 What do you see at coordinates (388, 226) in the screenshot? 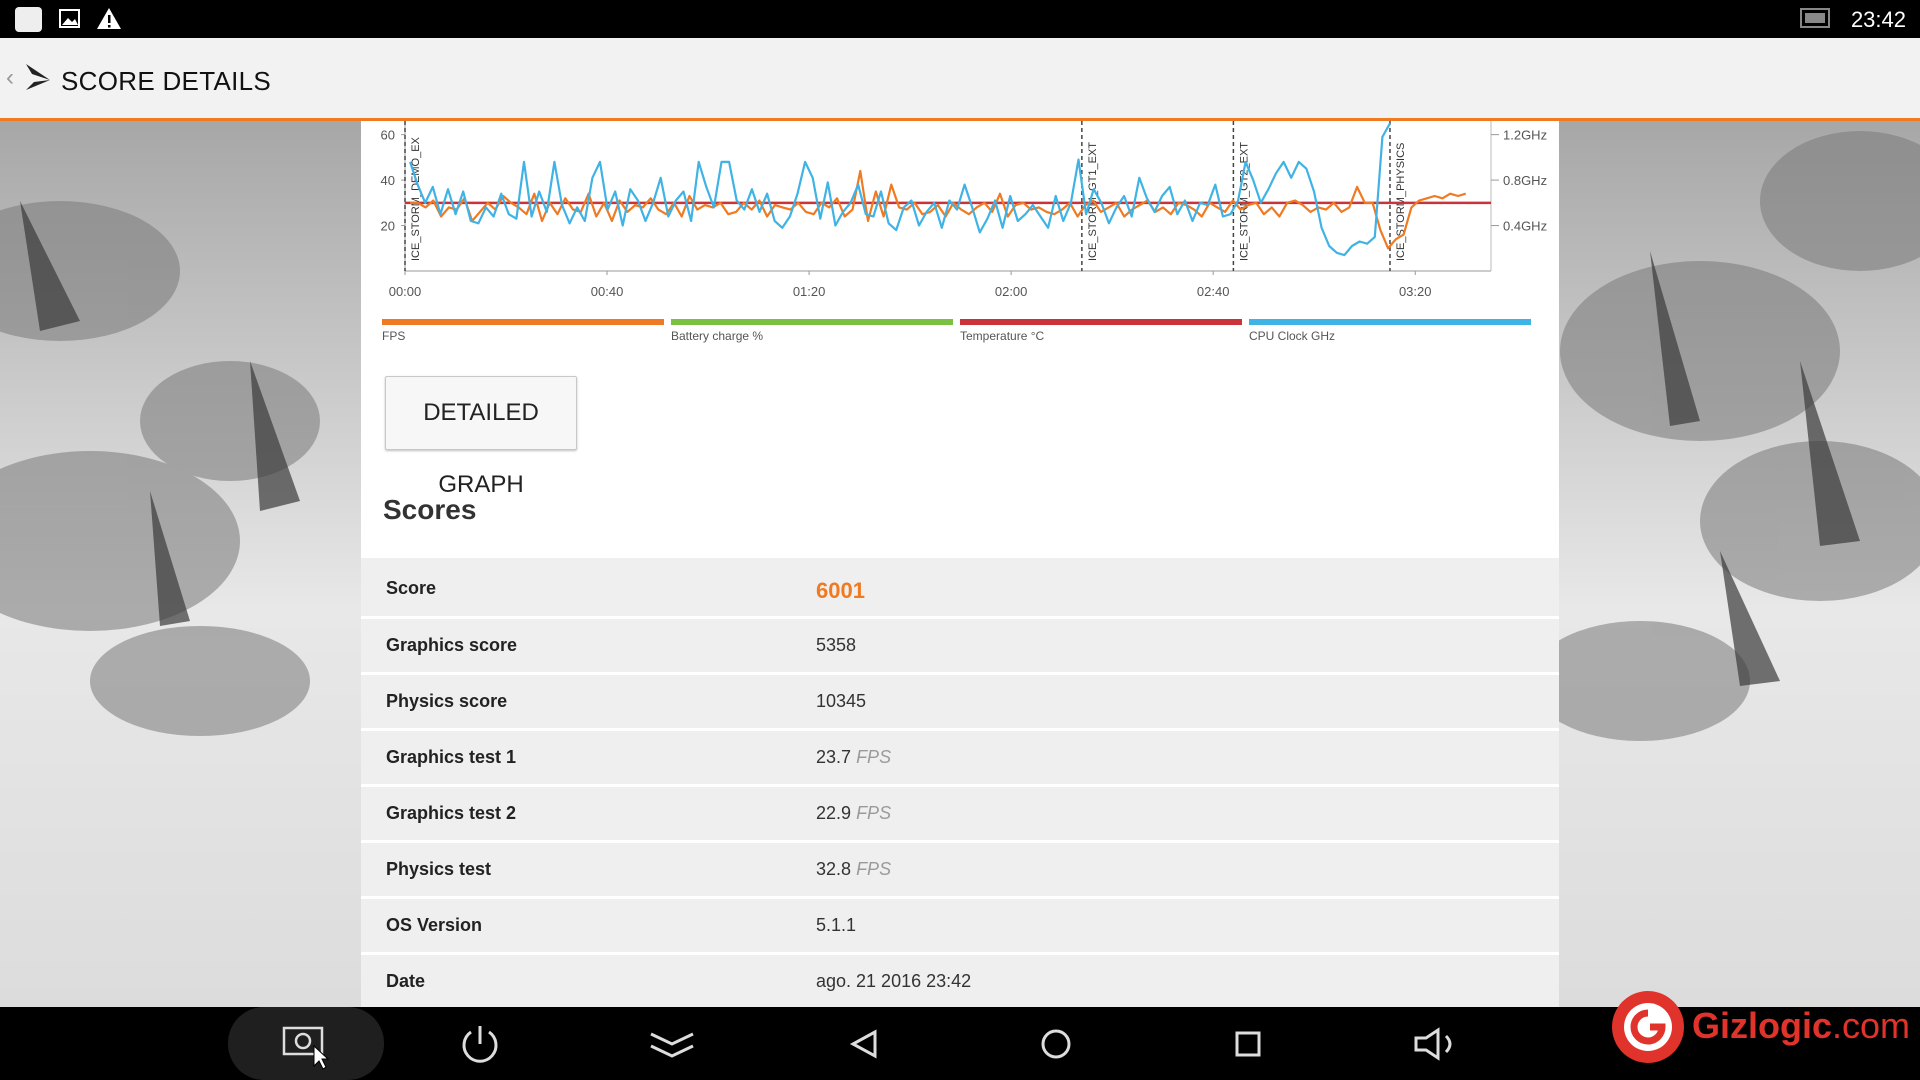
I see `left-tick-label: 20` at bounding box center [388, 226].